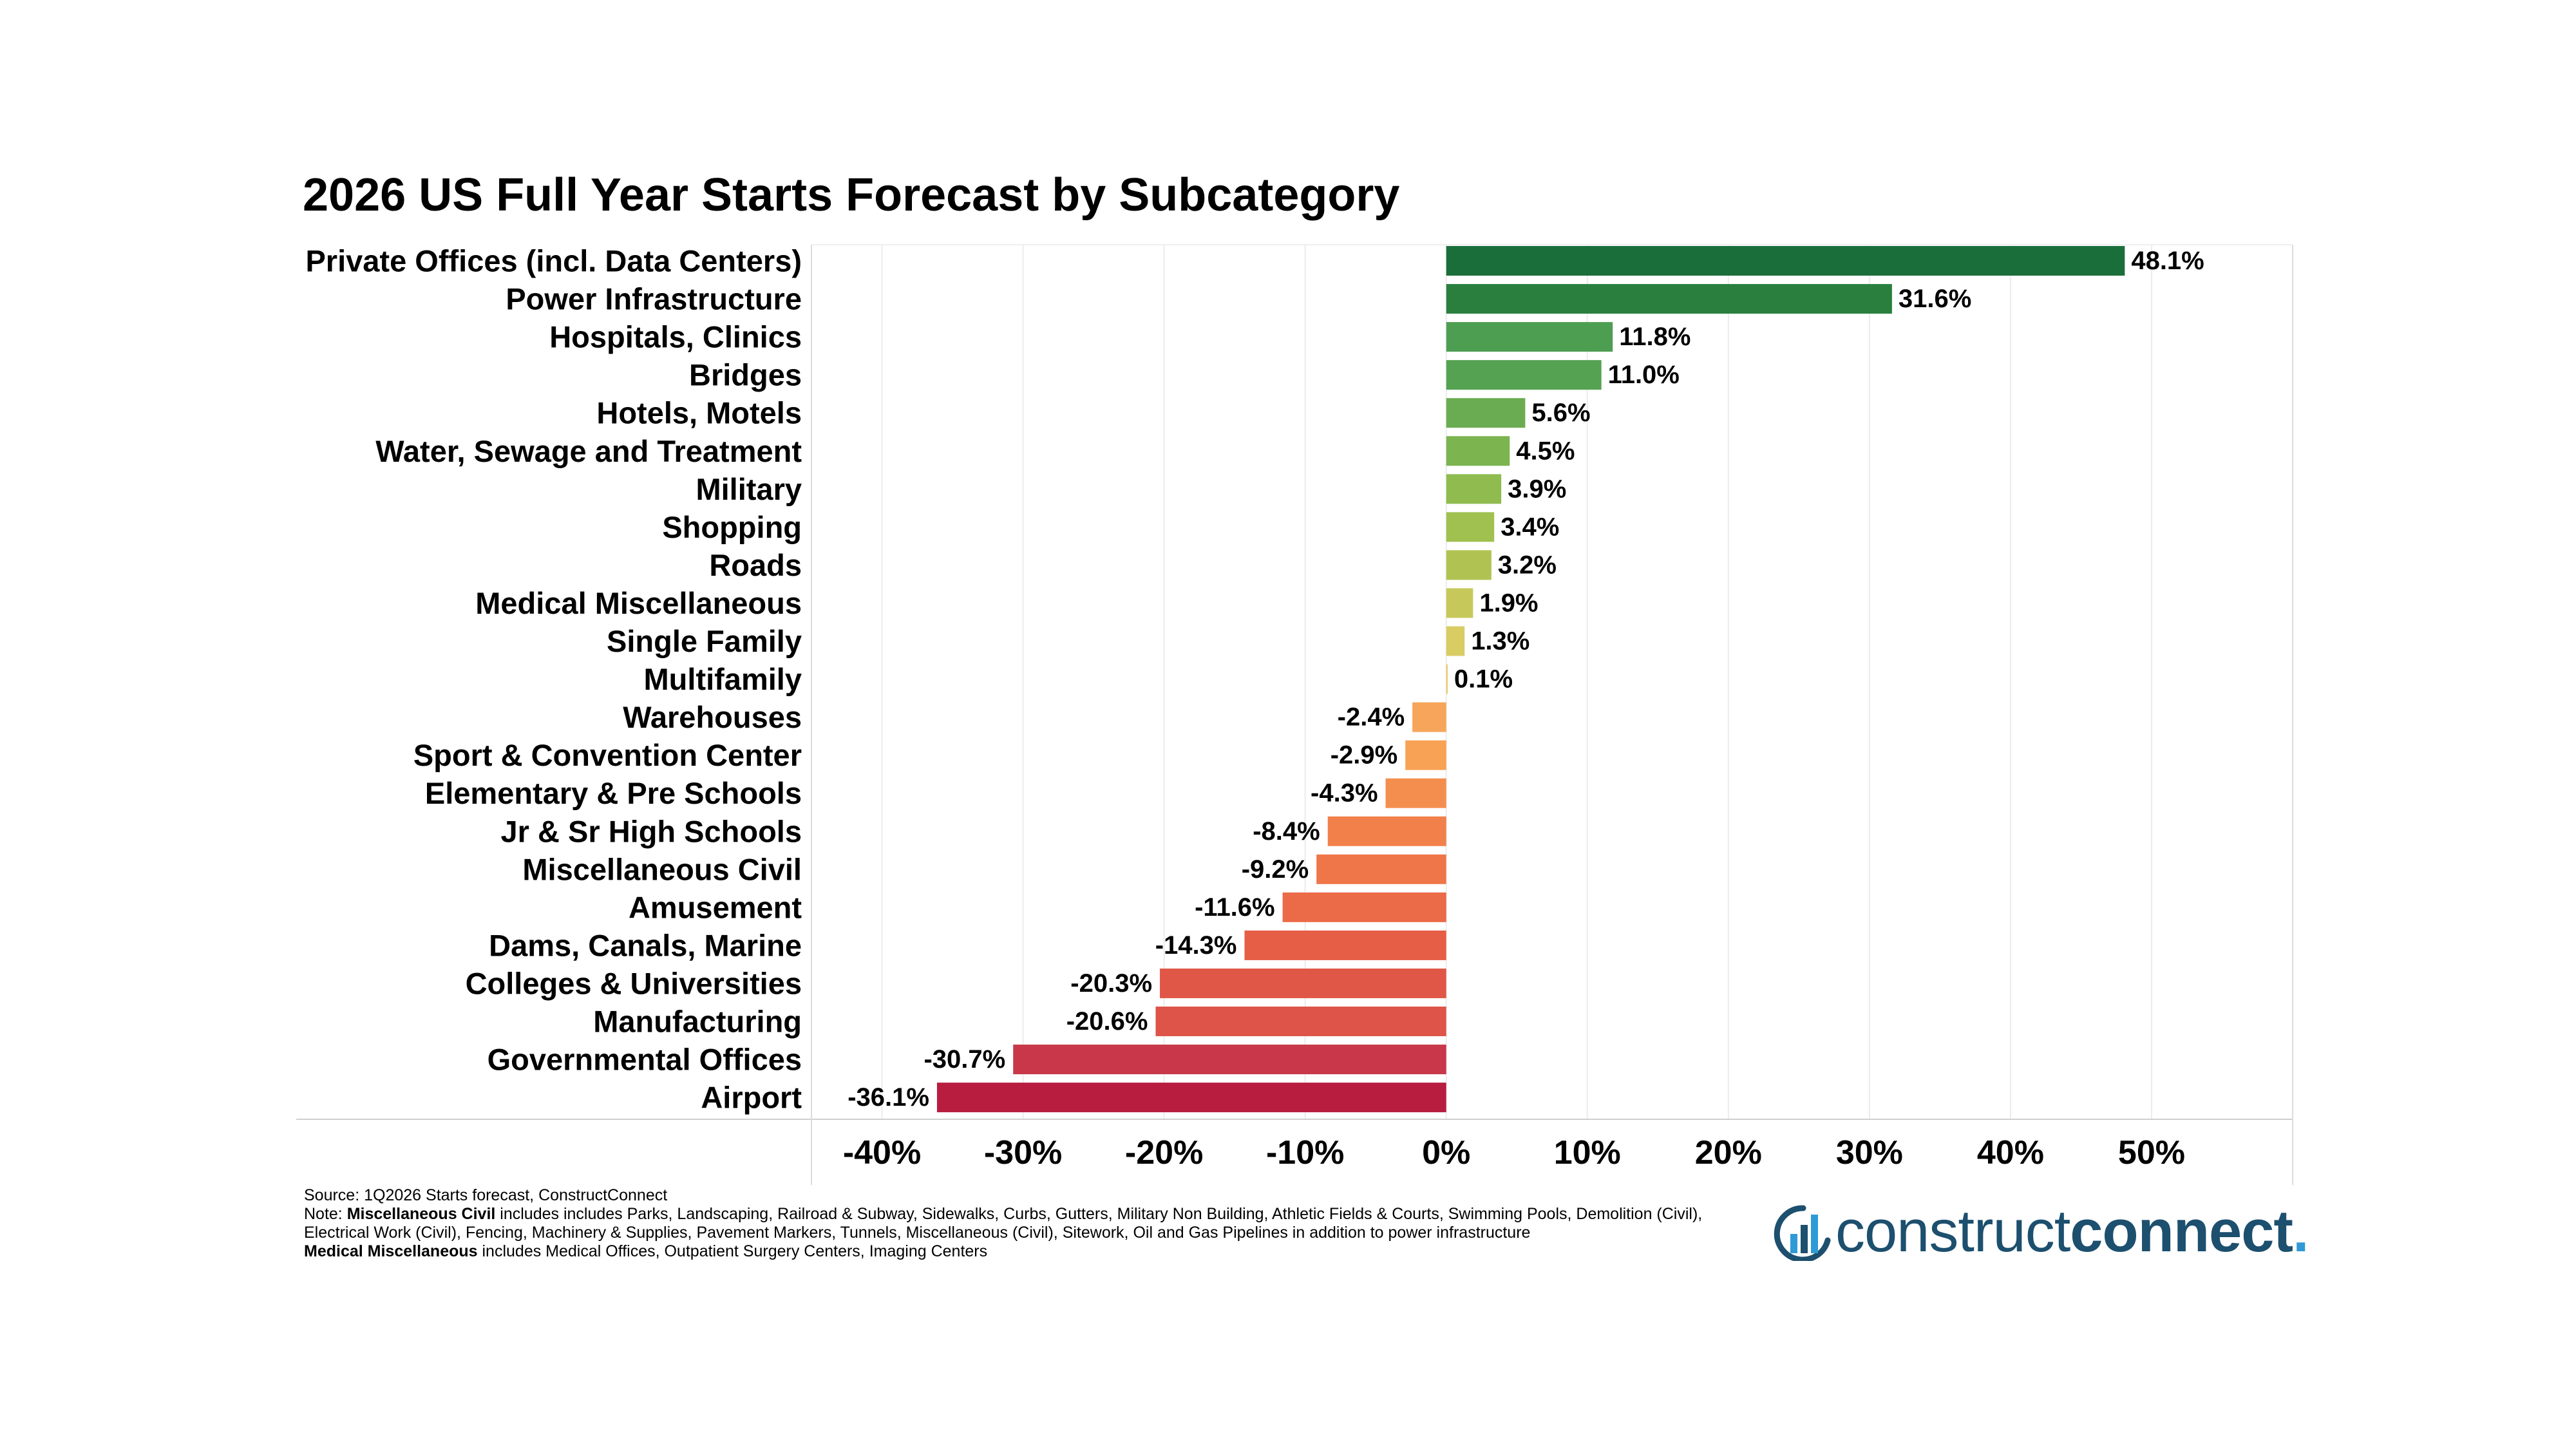 This screenshot has height=1449, width=2576. Describe the element at coordinates (2151, 1153) in the screenshot. I see `x-tick-label: 50%` at that location.